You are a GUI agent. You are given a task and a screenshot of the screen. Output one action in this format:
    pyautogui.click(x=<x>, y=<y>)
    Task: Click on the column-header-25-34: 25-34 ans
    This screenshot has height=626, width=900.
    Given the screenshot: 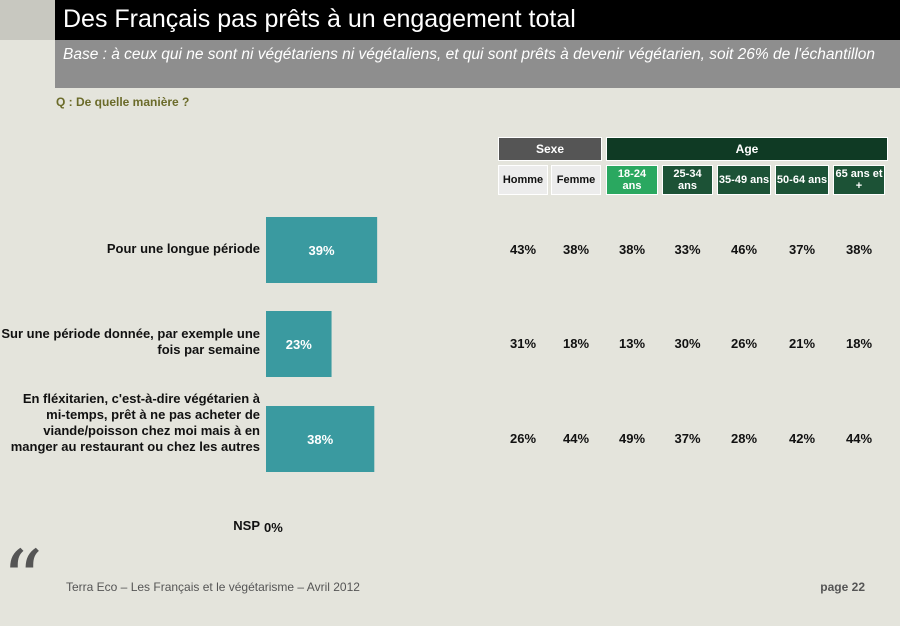 What is the action you would take?
    pyautogui.click(x=687, y=180)
    